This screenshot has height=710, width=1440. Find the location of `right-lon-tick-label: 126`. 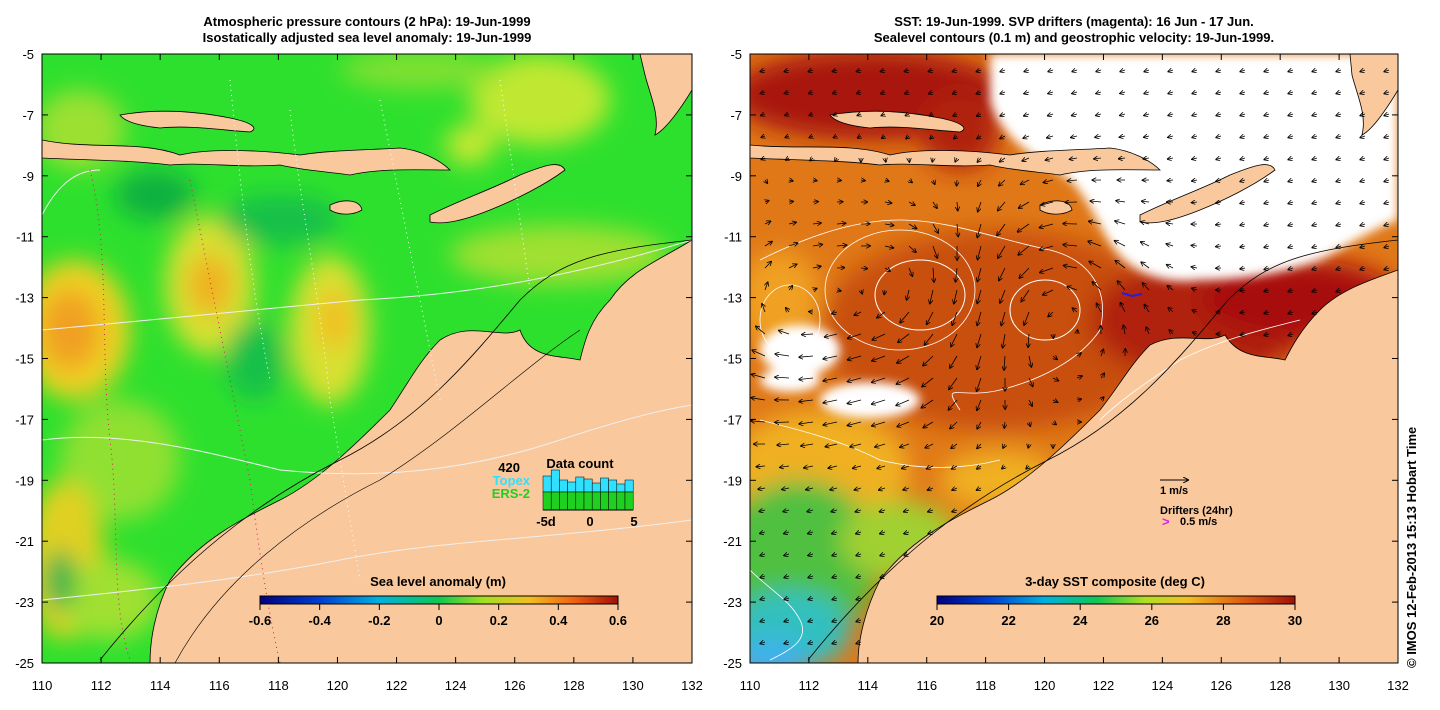

right-lon-tick-label: 126 is located at coordinates (1221, 685).